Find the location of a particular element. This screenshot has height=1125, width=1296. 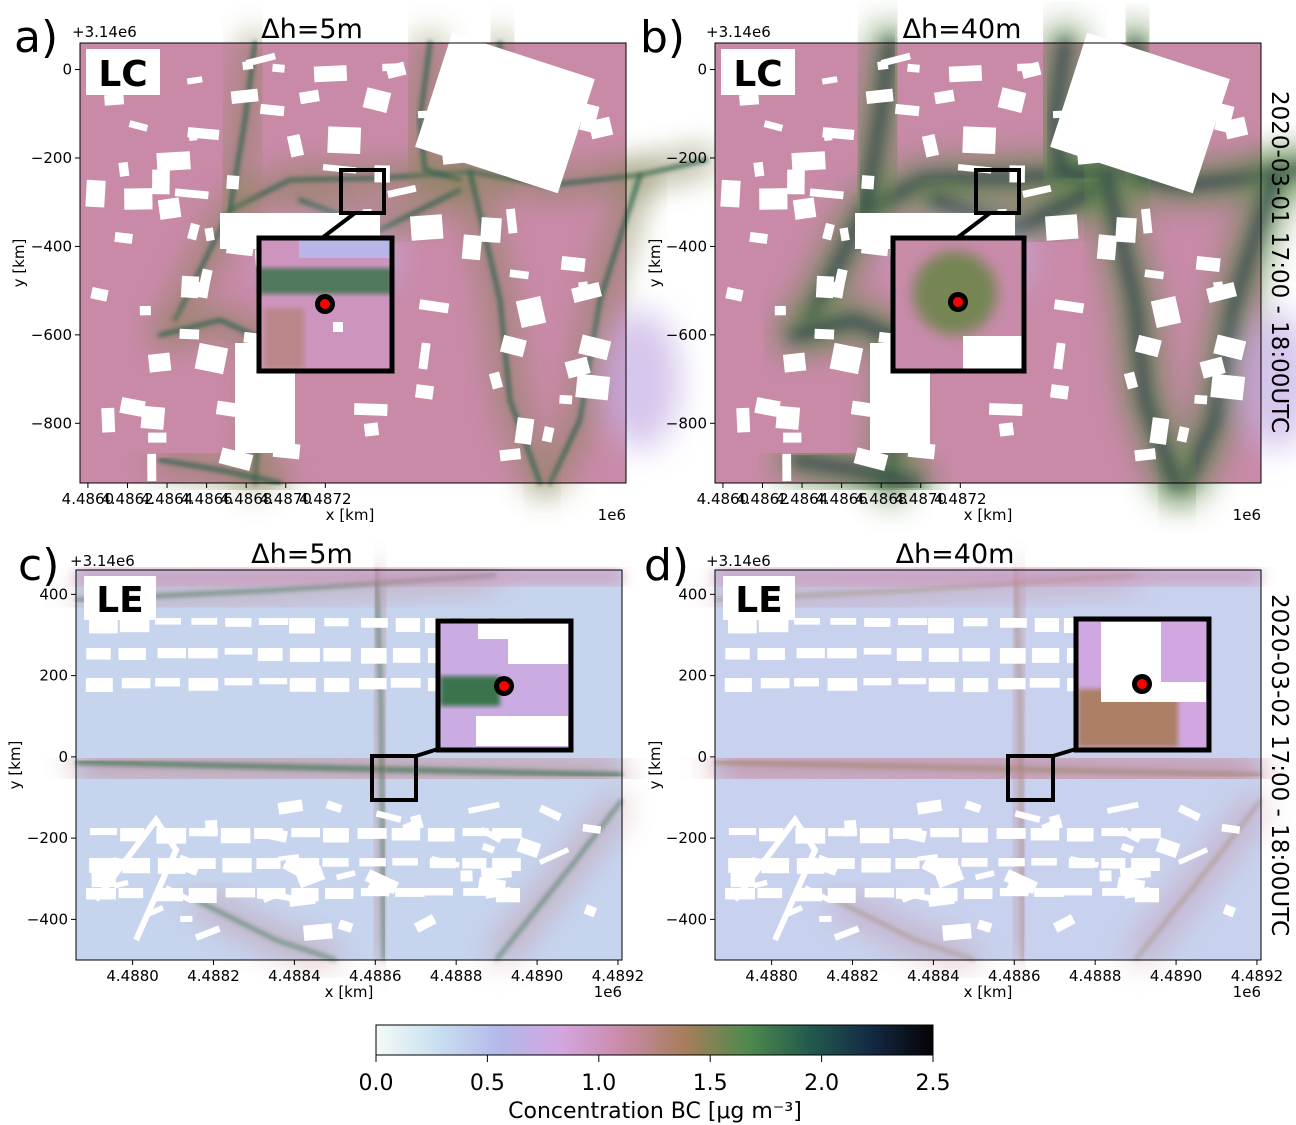

y-axis-label-b: y [km] is located at coordinates (655, 263).